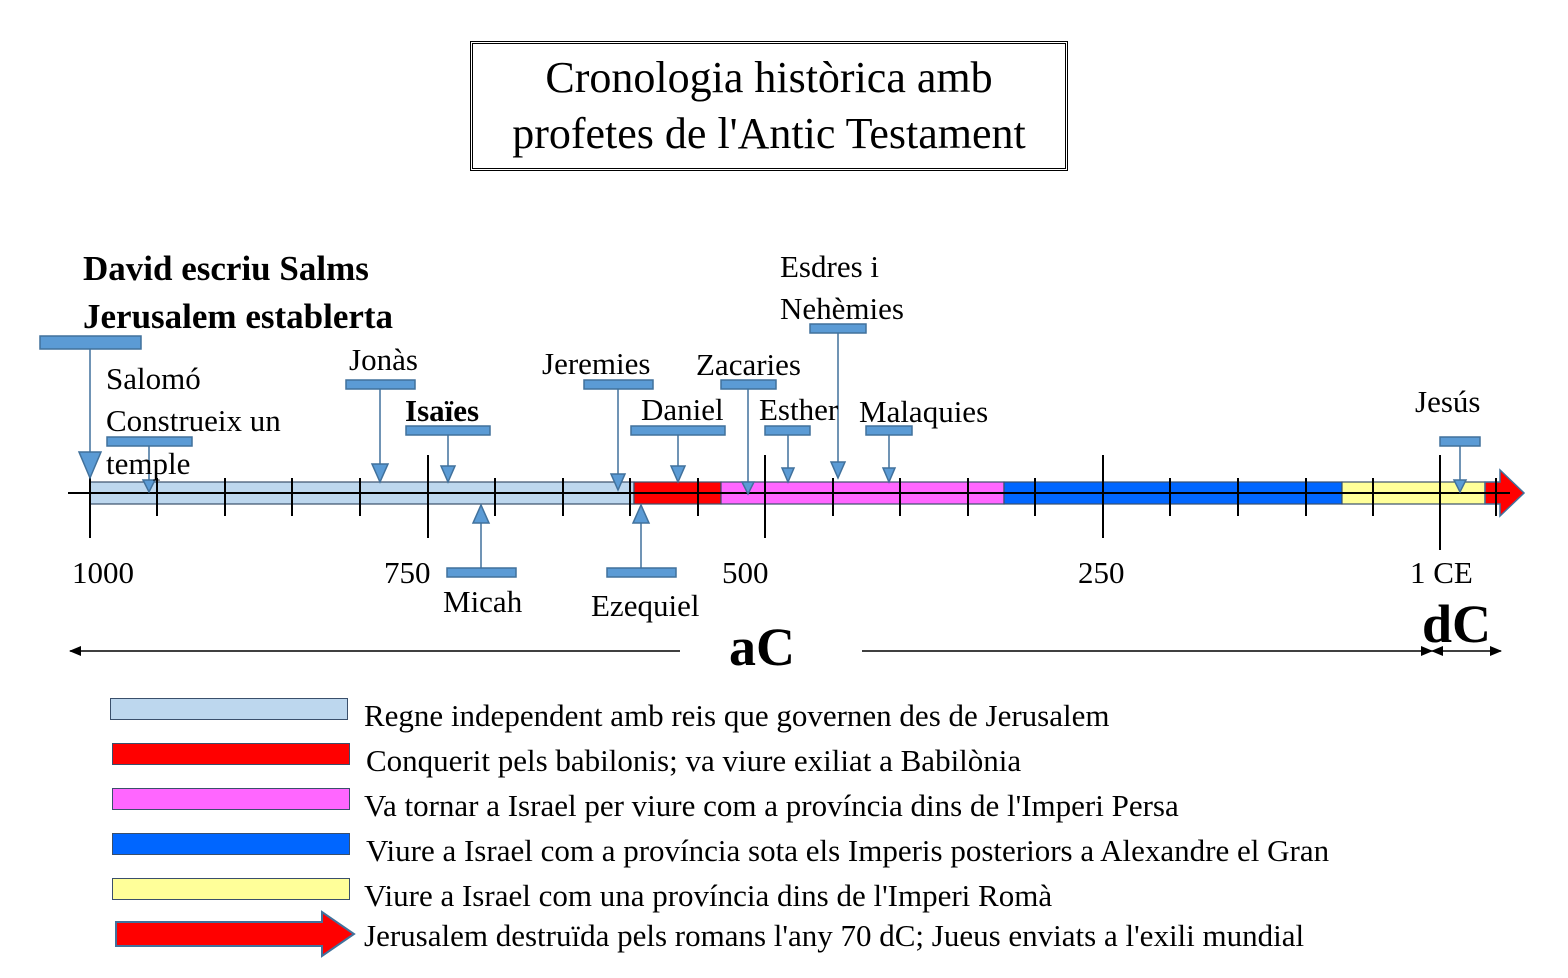 The width and height of the screenshot is (1568, 978). What do you see at coordinates (1441, 572) in the screenshot?
I see `tick-label-1ce: 1 CE` at bounding box center [1441, 572].